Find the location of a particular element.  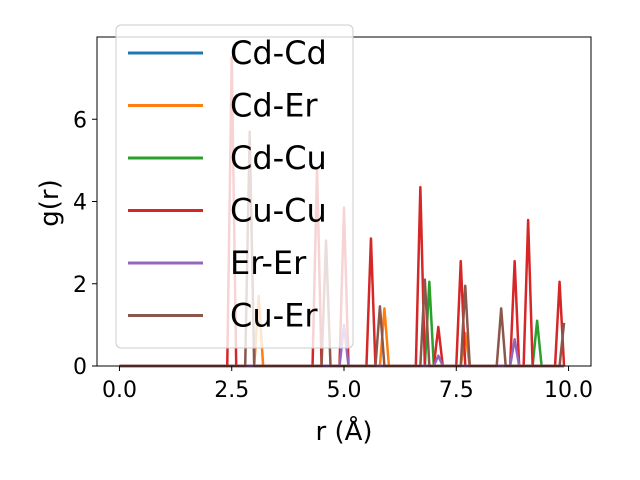

x-tick-label: 10.0 is located at coordinates (568, 390).